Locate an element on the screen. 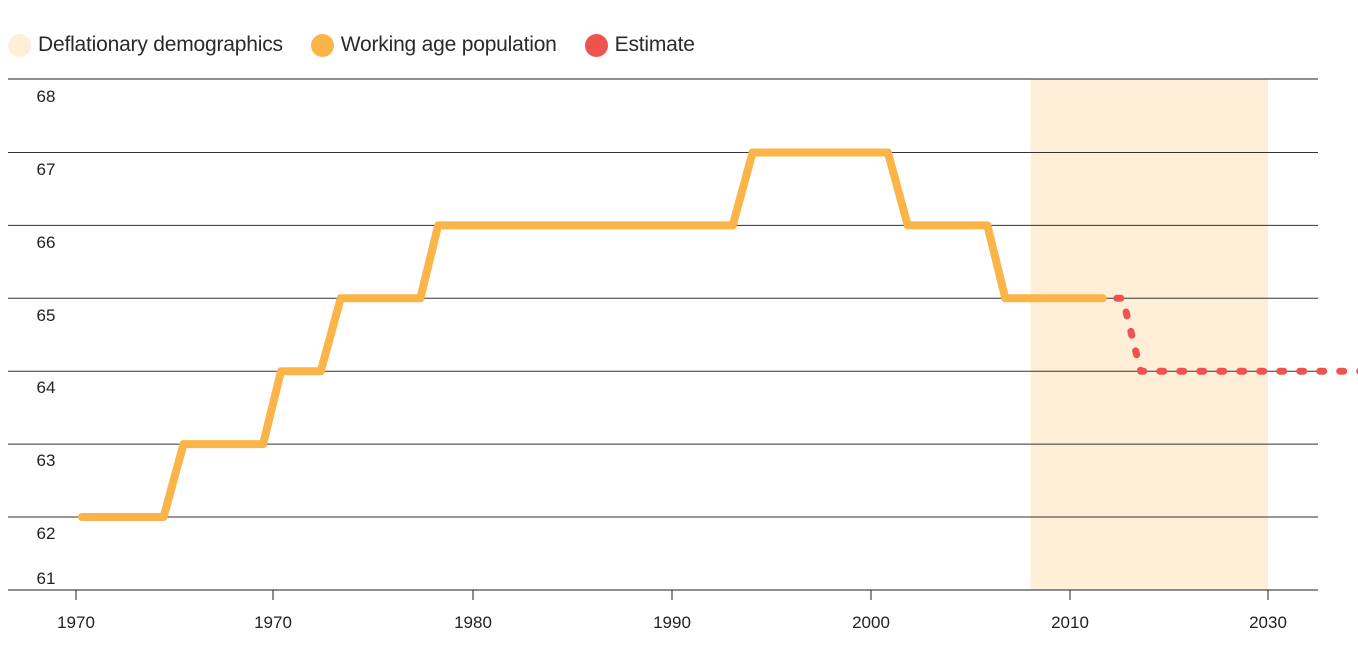  legend-label-working-age: Working age population is located at coordinates (448, 44).